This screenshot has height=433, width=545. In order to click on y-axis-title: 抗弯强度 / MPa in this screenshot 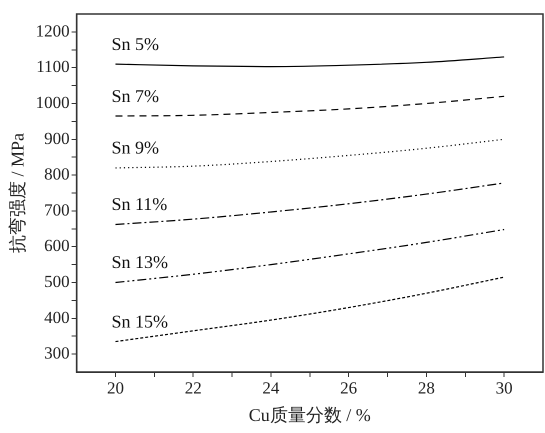, I will do `click(18, 193)`.